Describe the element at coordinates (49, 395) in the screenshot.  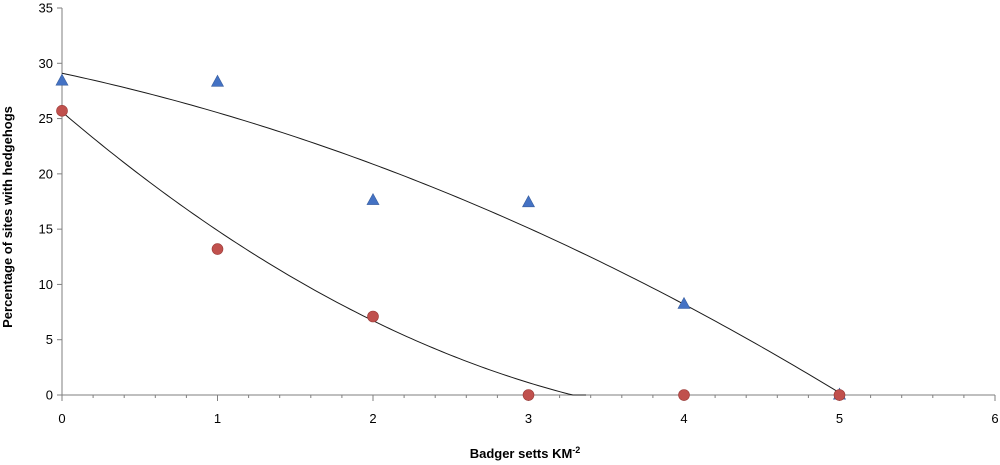
I see `y-tick-label: 0` at that location.